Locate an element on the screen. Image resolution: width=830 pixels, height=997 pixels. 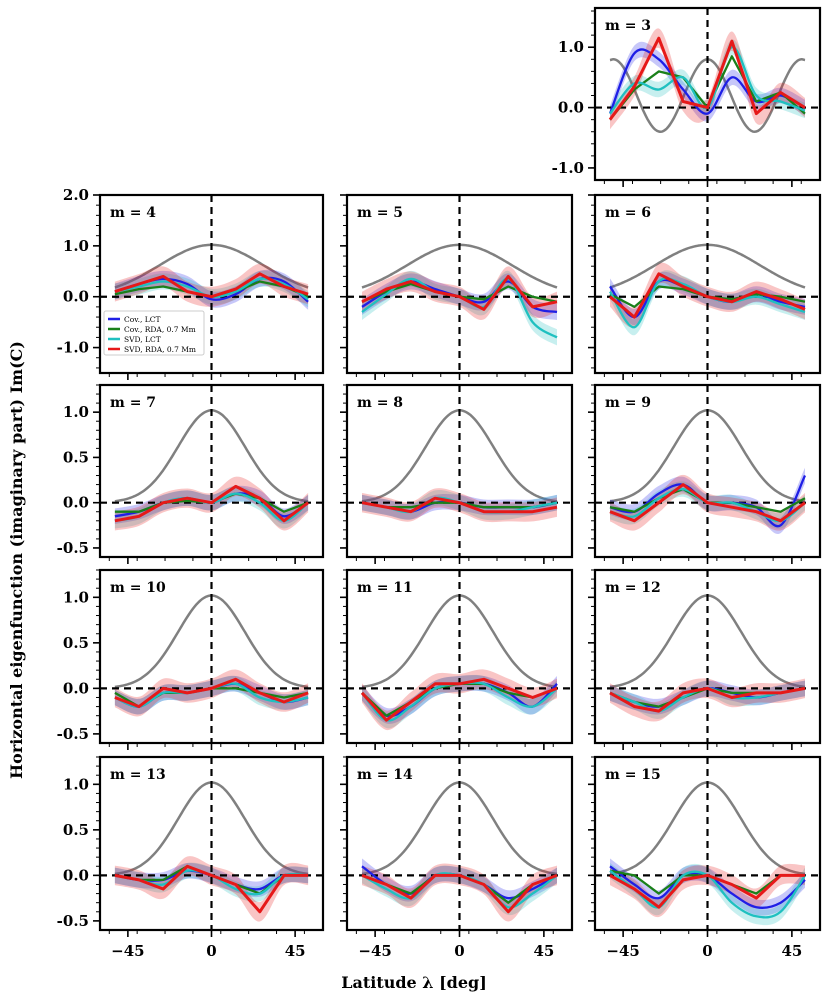
panel-m4-ytick-label: 1.0 is located at coordinates (76, 246).